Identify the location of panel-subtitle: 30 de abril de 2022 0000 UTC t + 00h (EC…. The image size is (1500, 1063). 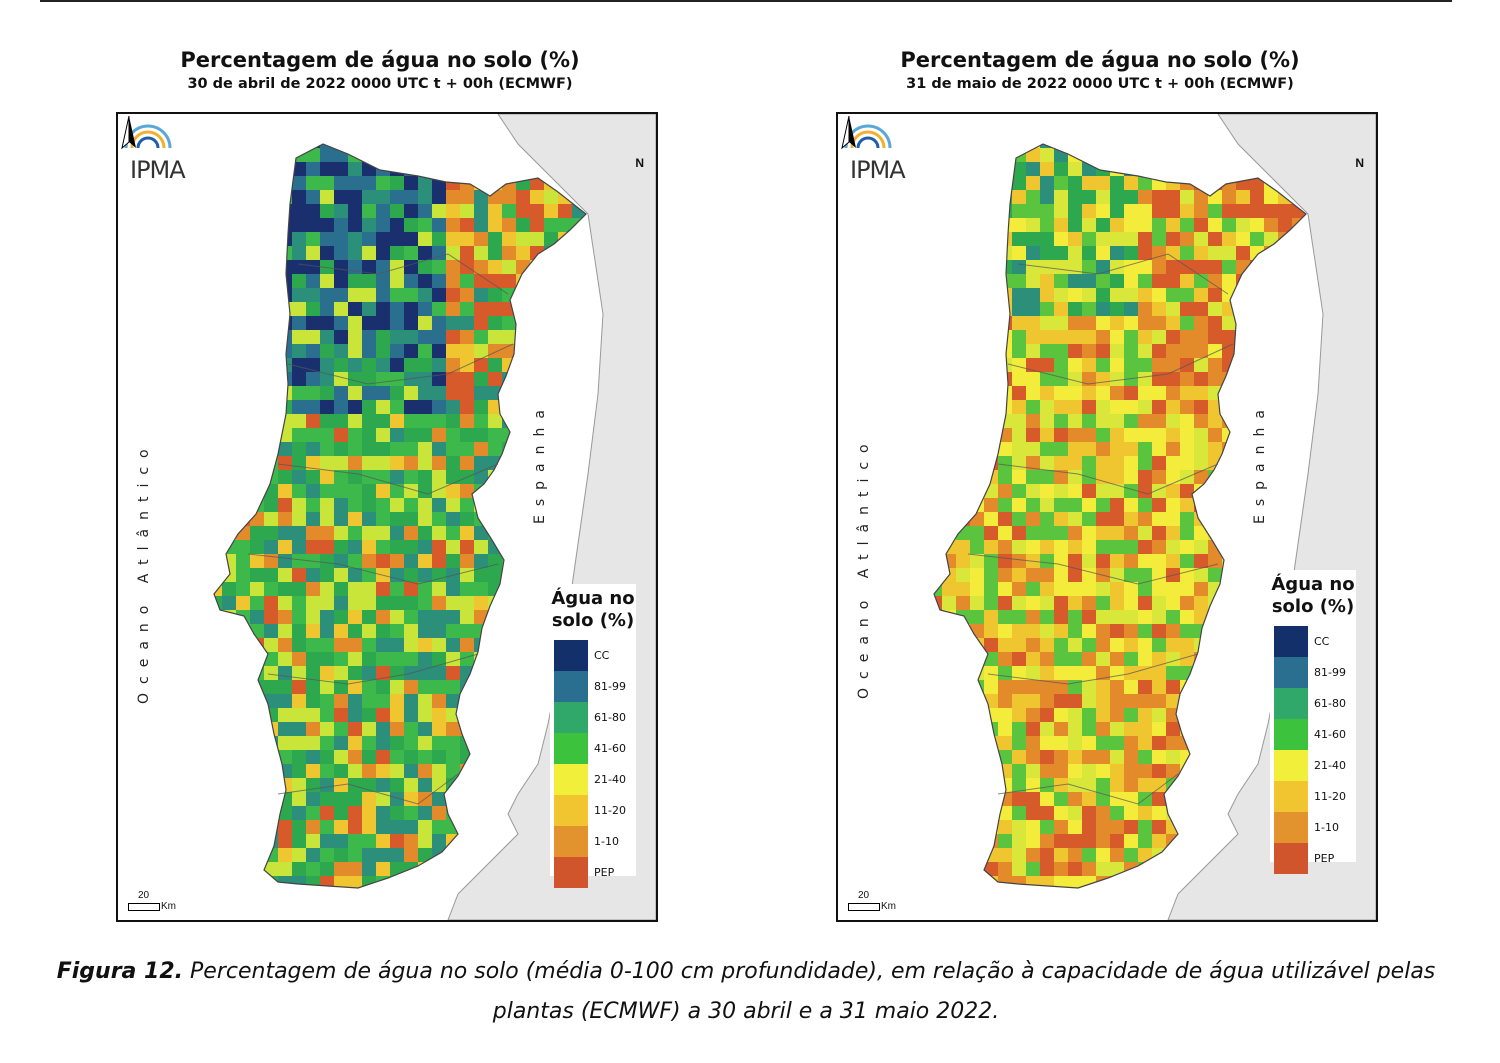
(380, 84).